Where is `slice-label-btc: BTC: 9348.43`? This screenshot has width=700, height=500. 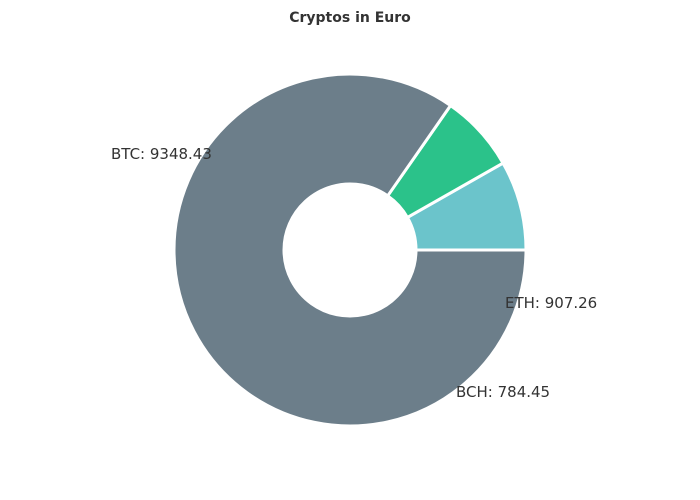
slice-label-btc: BTC: 9348.43 is located at coordinates (161, 154).